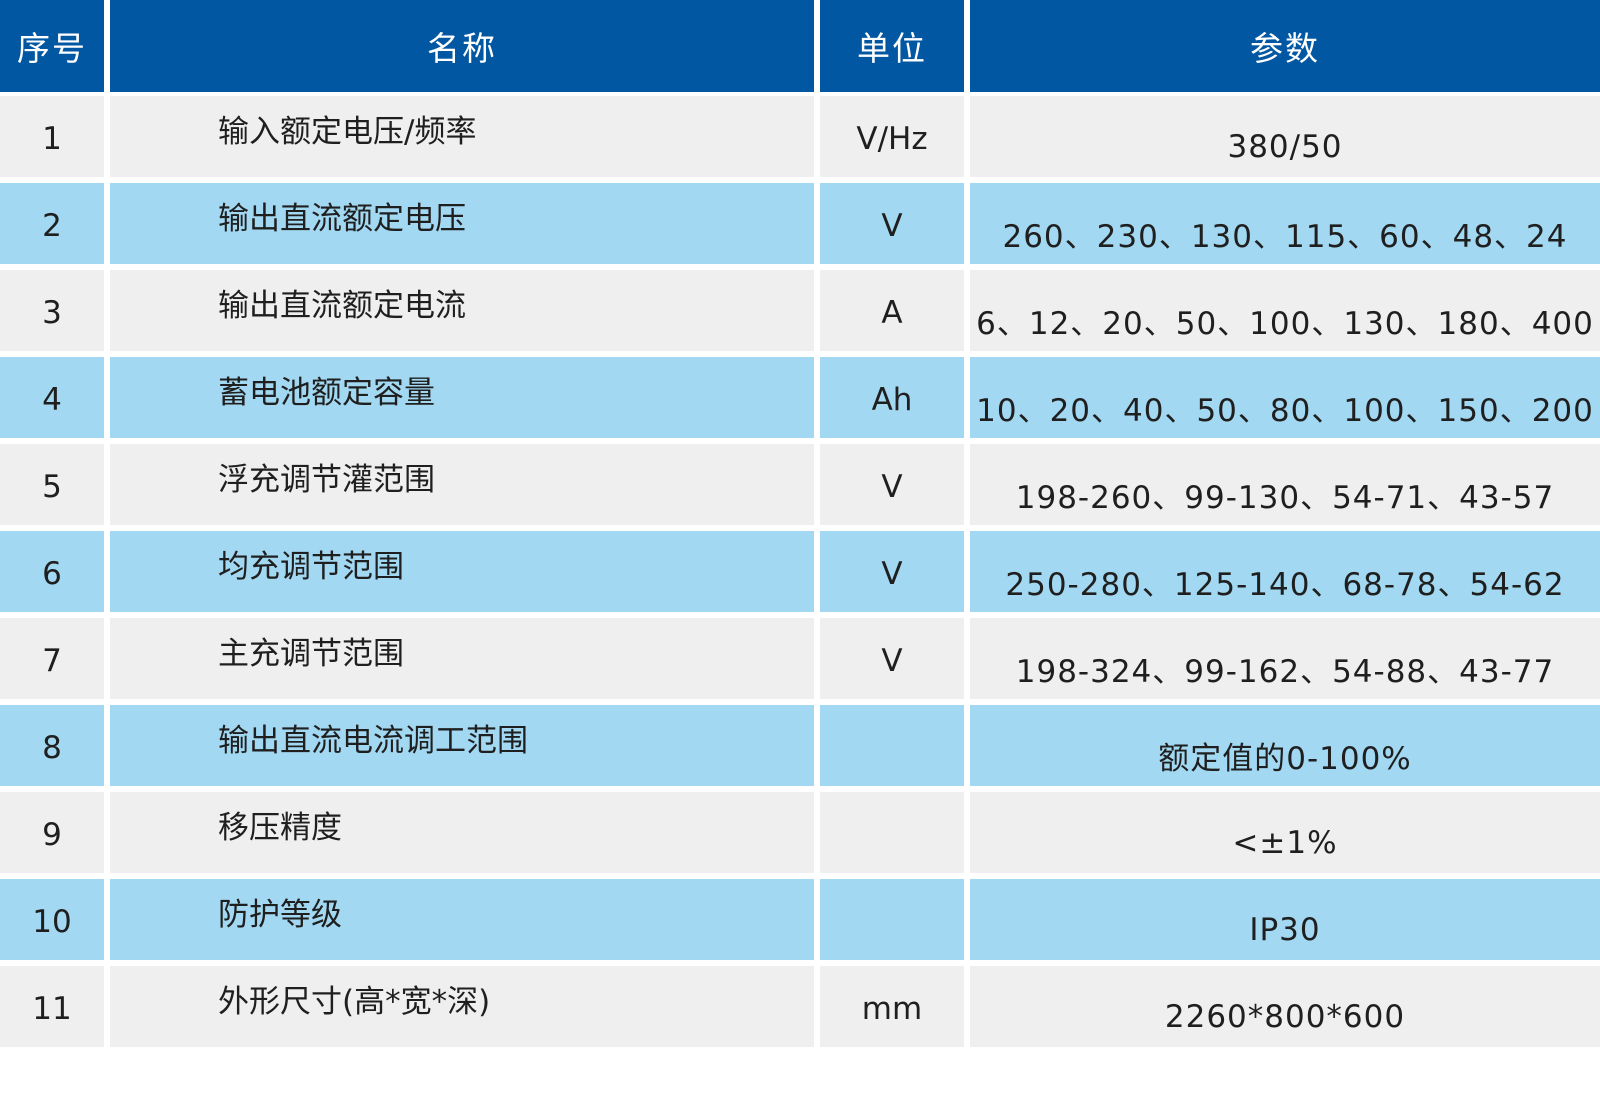 This screenshot has height=1114, width=1600. What do you see at coordinates (800, 748) in the screenshot?
I see `table-row: 8 输出直流电流调工范围 额定值的0-100%` at bounding box center [800, 748].